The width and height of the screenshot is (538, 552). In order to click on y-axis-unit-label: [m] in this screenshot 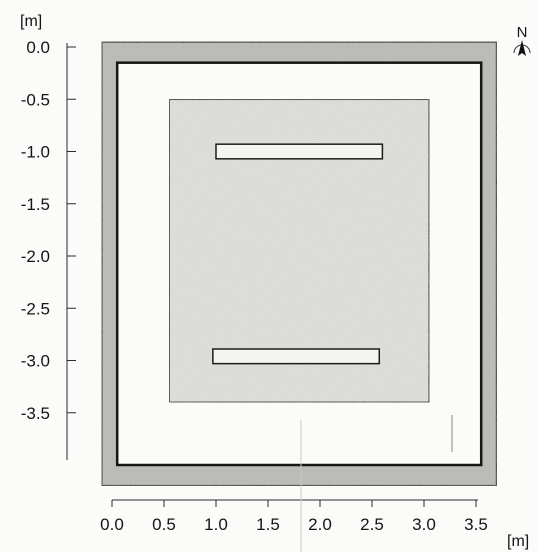, I will do `click(31, 21)`.